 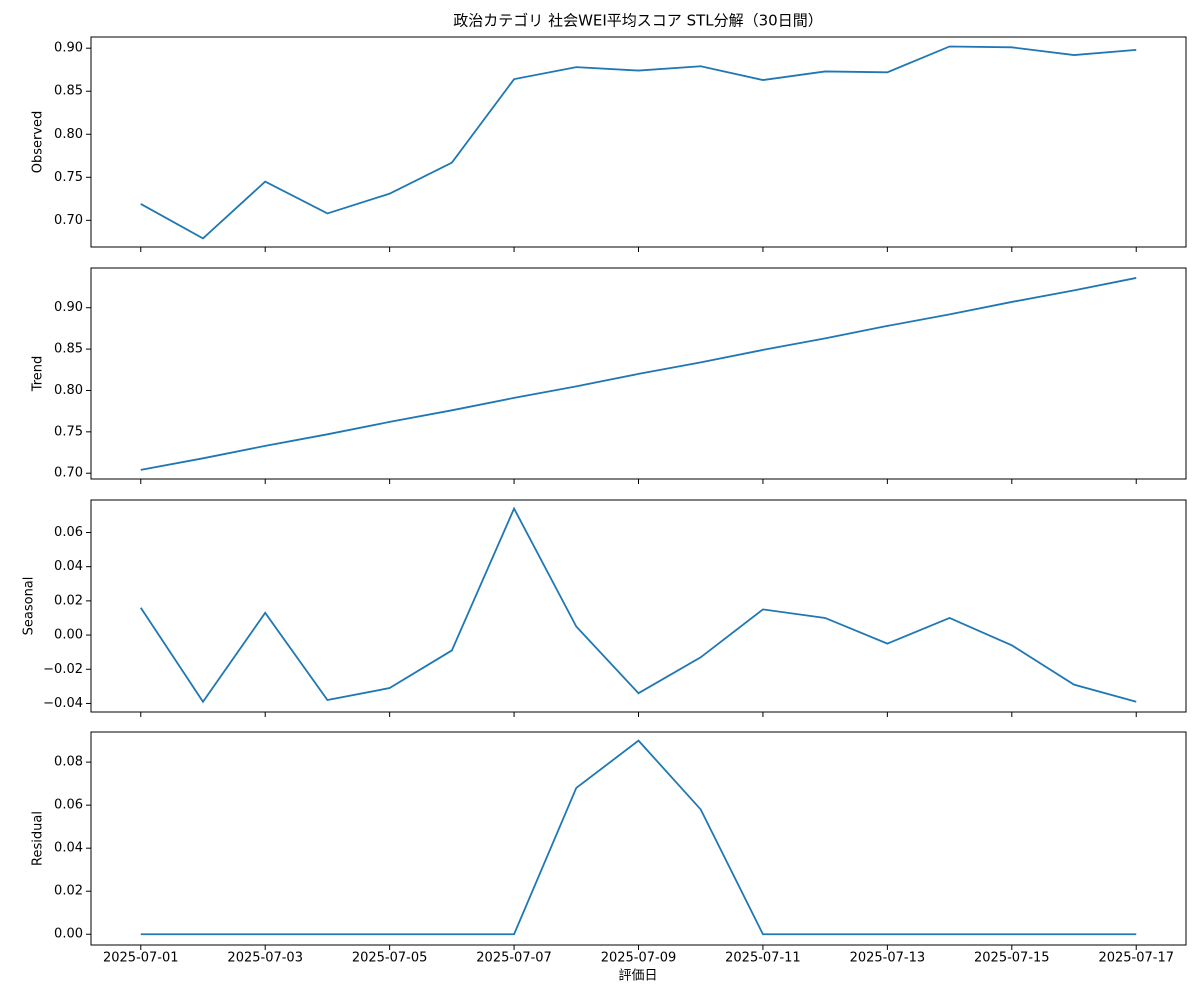 I want to click on x-tick-label: 2025-07-09, so click(x=639, y=958).